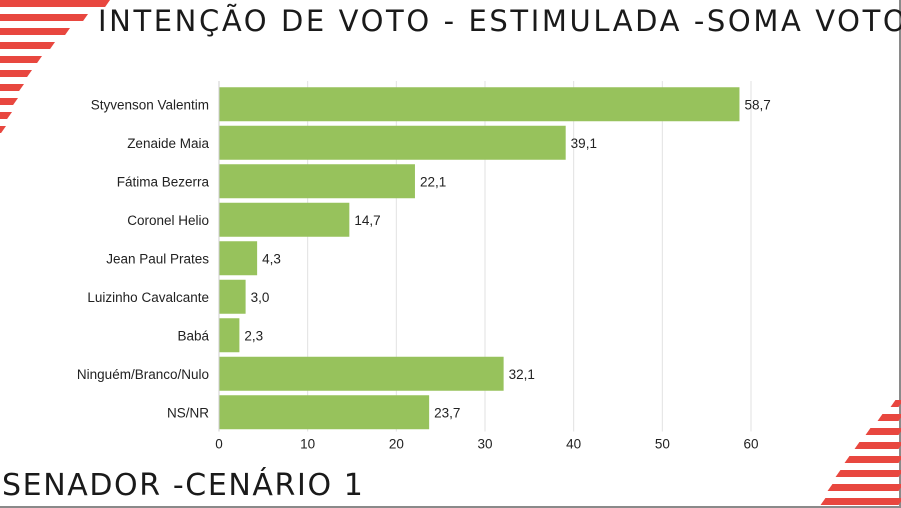 The height and width of the screenshot is (508, 901). What do you see at coordinates (188, 412) in the screenshot?
I see `category-label: NS/NR` at bounding box center [188, 412].